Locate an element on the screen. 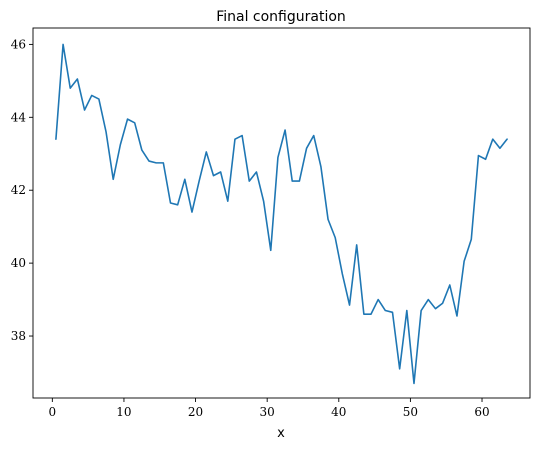 The image size is (539, 449). x-axis-label: x is located at coordinates (281, 433).